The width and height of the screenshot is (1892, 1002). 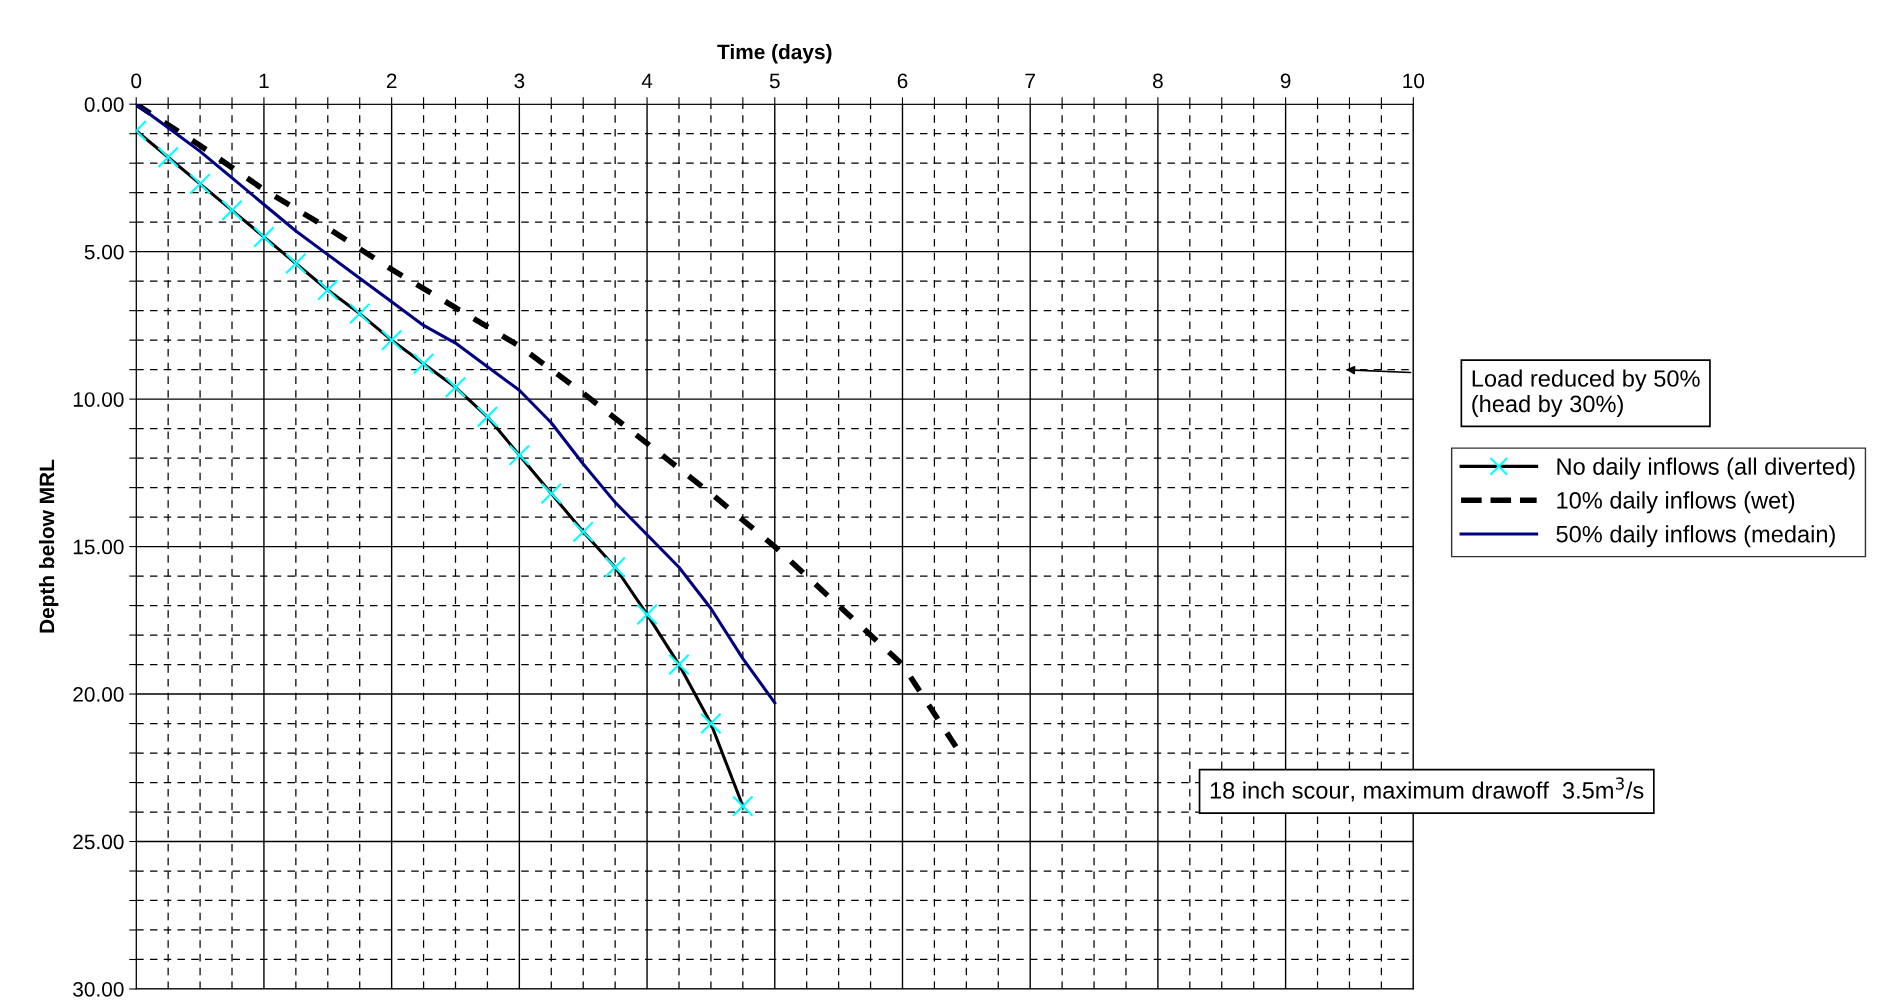 What do you see at coordinates (1030, 81) in the screenshot?
I see `x-tick-label: 7` at bounding box center [1030, 81].